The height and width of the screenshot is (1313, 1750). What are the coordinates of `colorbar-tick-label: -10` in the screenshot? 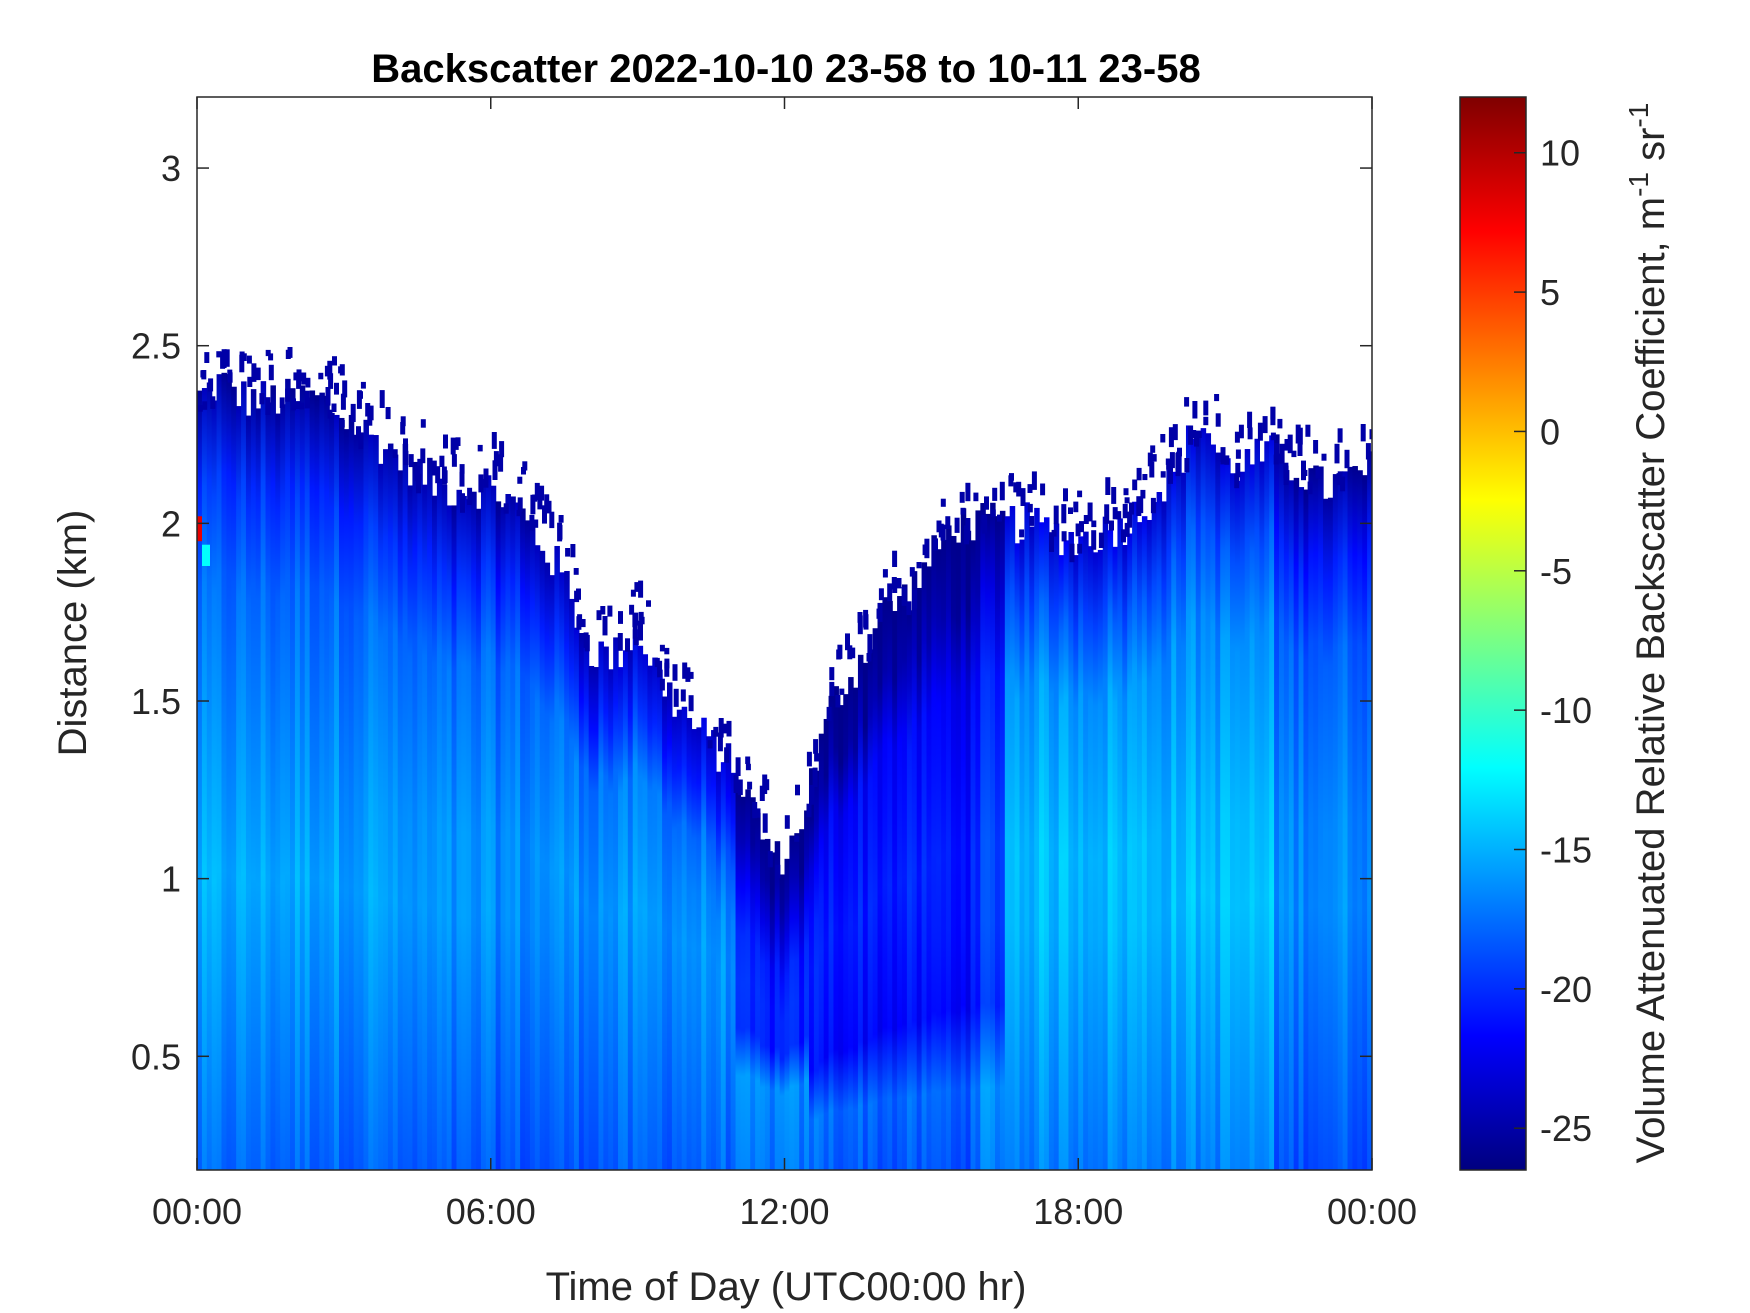 It's located at (1566, 710).